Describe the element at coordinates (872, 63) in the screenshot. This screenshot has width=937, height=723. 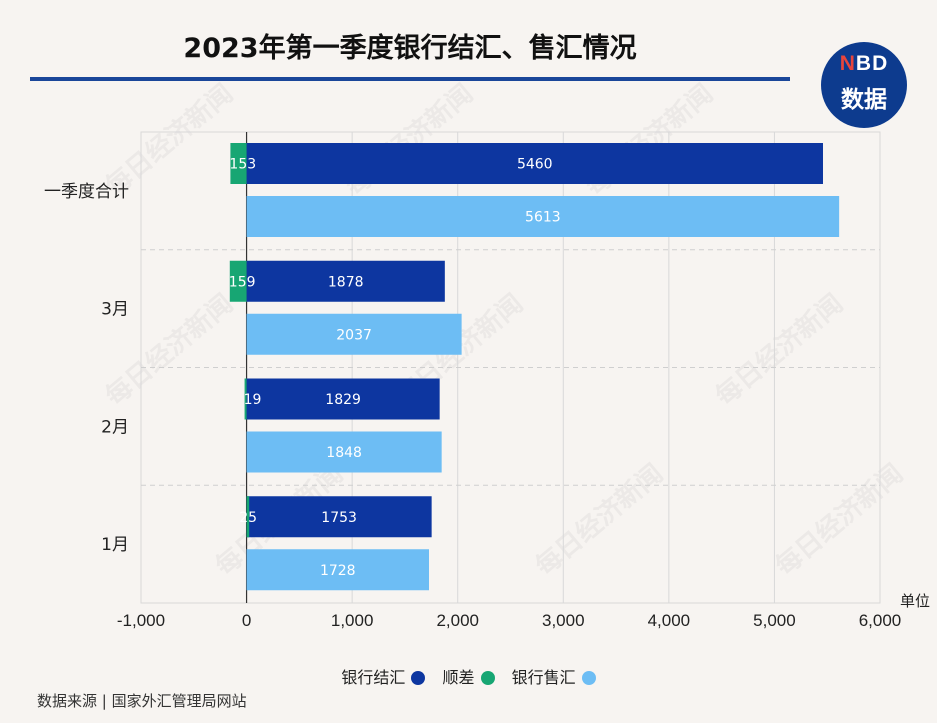
I see `logo-top-rest: BD` at that location.